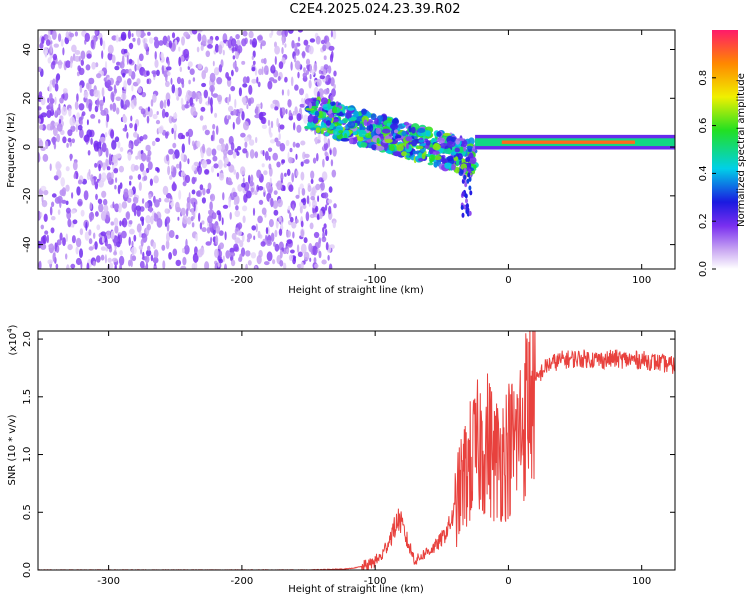 The height and width of the screenshot is (600, 750). What do you see at coordinates (27, 49) in the screenshot?
I see `y-tick-label: 40` at bounding box center [27, 49].